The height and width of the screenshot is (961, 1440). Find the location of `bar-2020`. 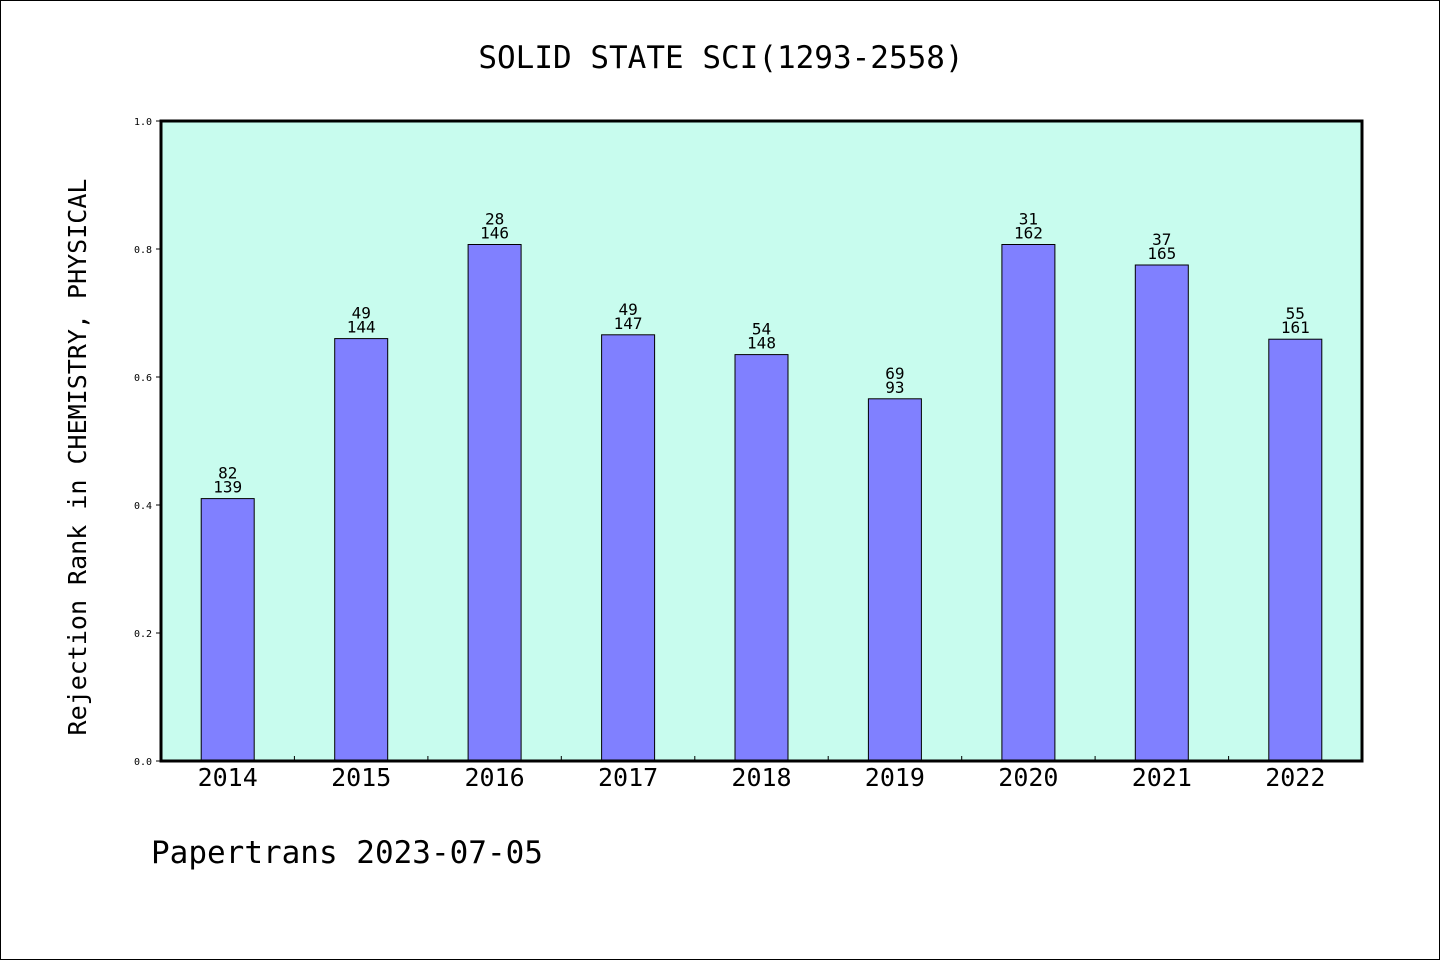

bar-2020 is located at coordinates (1028, 503).